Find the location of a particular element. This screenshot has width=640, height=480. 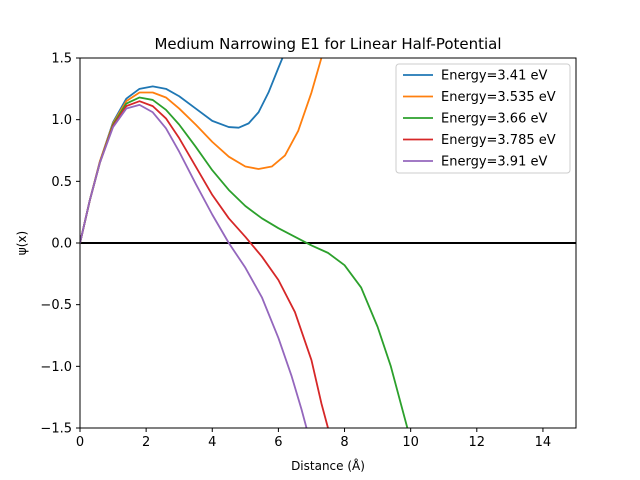

legend-box is located at coordinates (483, 118).